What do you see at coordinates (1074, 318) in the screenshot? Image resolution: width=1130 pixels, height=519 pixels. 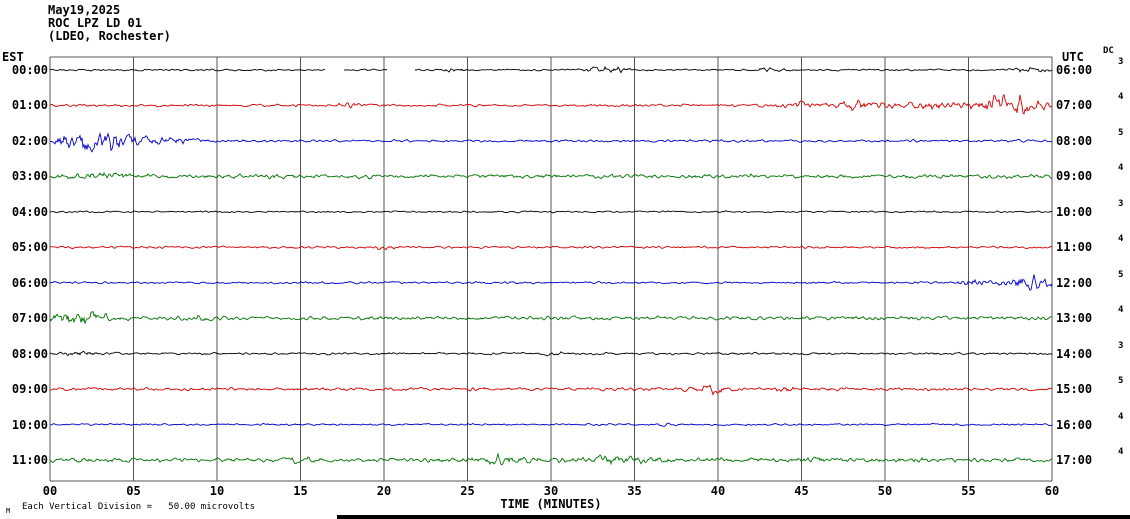 I see `utc-label-1300: 13:00` at bounding box center [1074, 318].